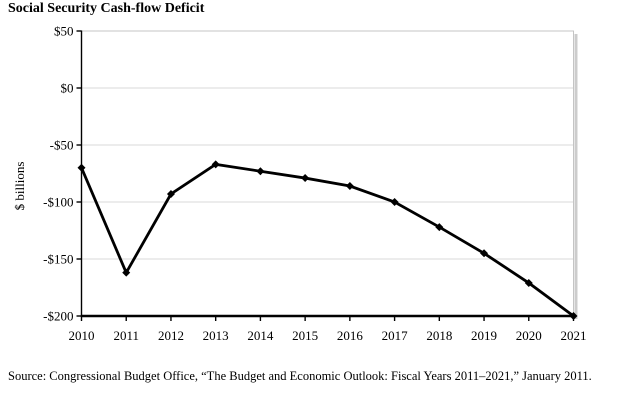 This screenshot has width=621, height=413. What do you see at coordinates (216, 335) in the screenshot?
I see `x-tick-label: 2013` at bounding box center [216, 335].